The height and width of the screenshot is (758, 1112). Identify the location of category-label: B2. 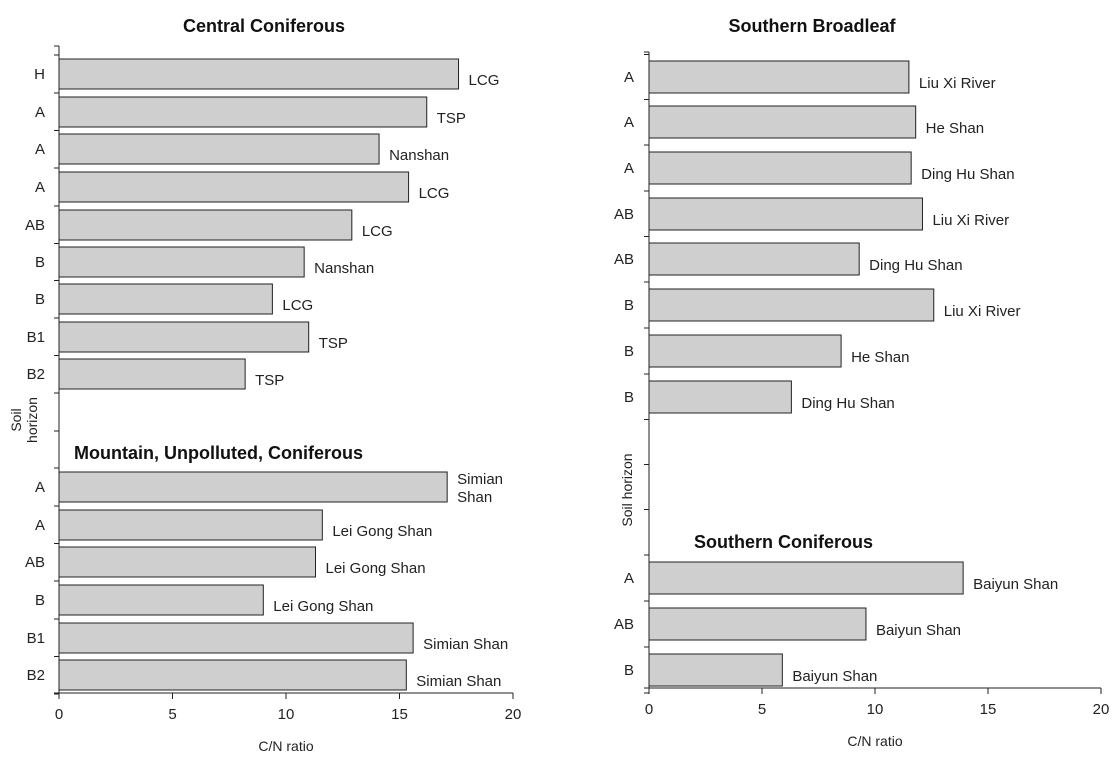
(36, 675).